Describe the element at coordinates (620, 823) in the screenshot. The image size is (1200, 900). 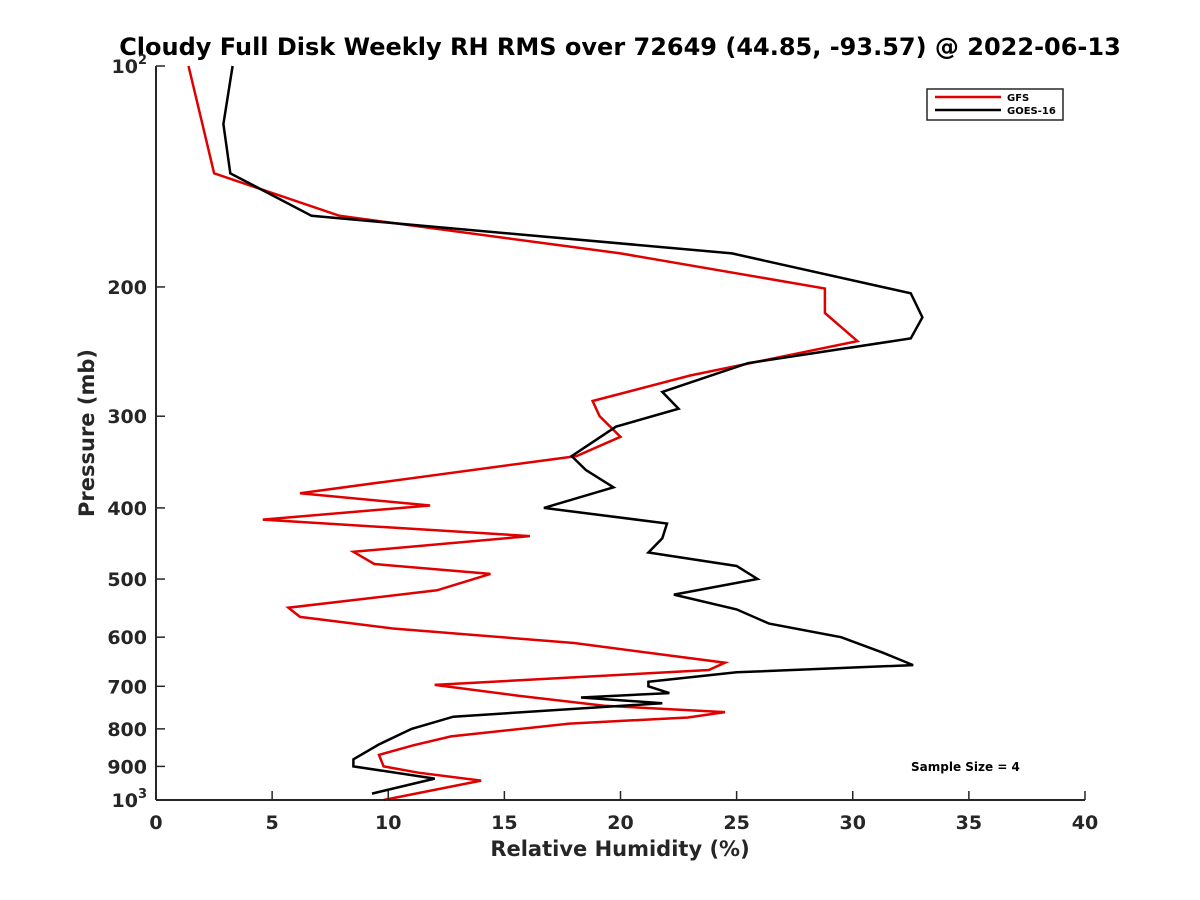
I see `x-tick-label: 20` at that location.